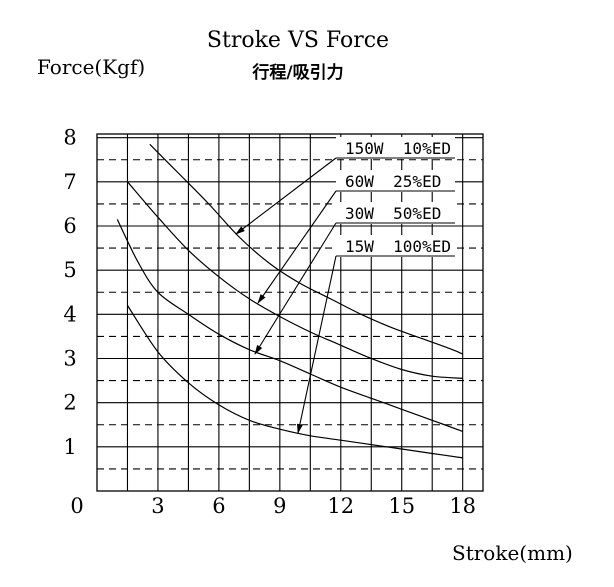 The image size is (614, 587). What do you see at coordinates (69, 314) in the screenshot?
I see `y-tick-label: 4` at bounding box center [69, 314].